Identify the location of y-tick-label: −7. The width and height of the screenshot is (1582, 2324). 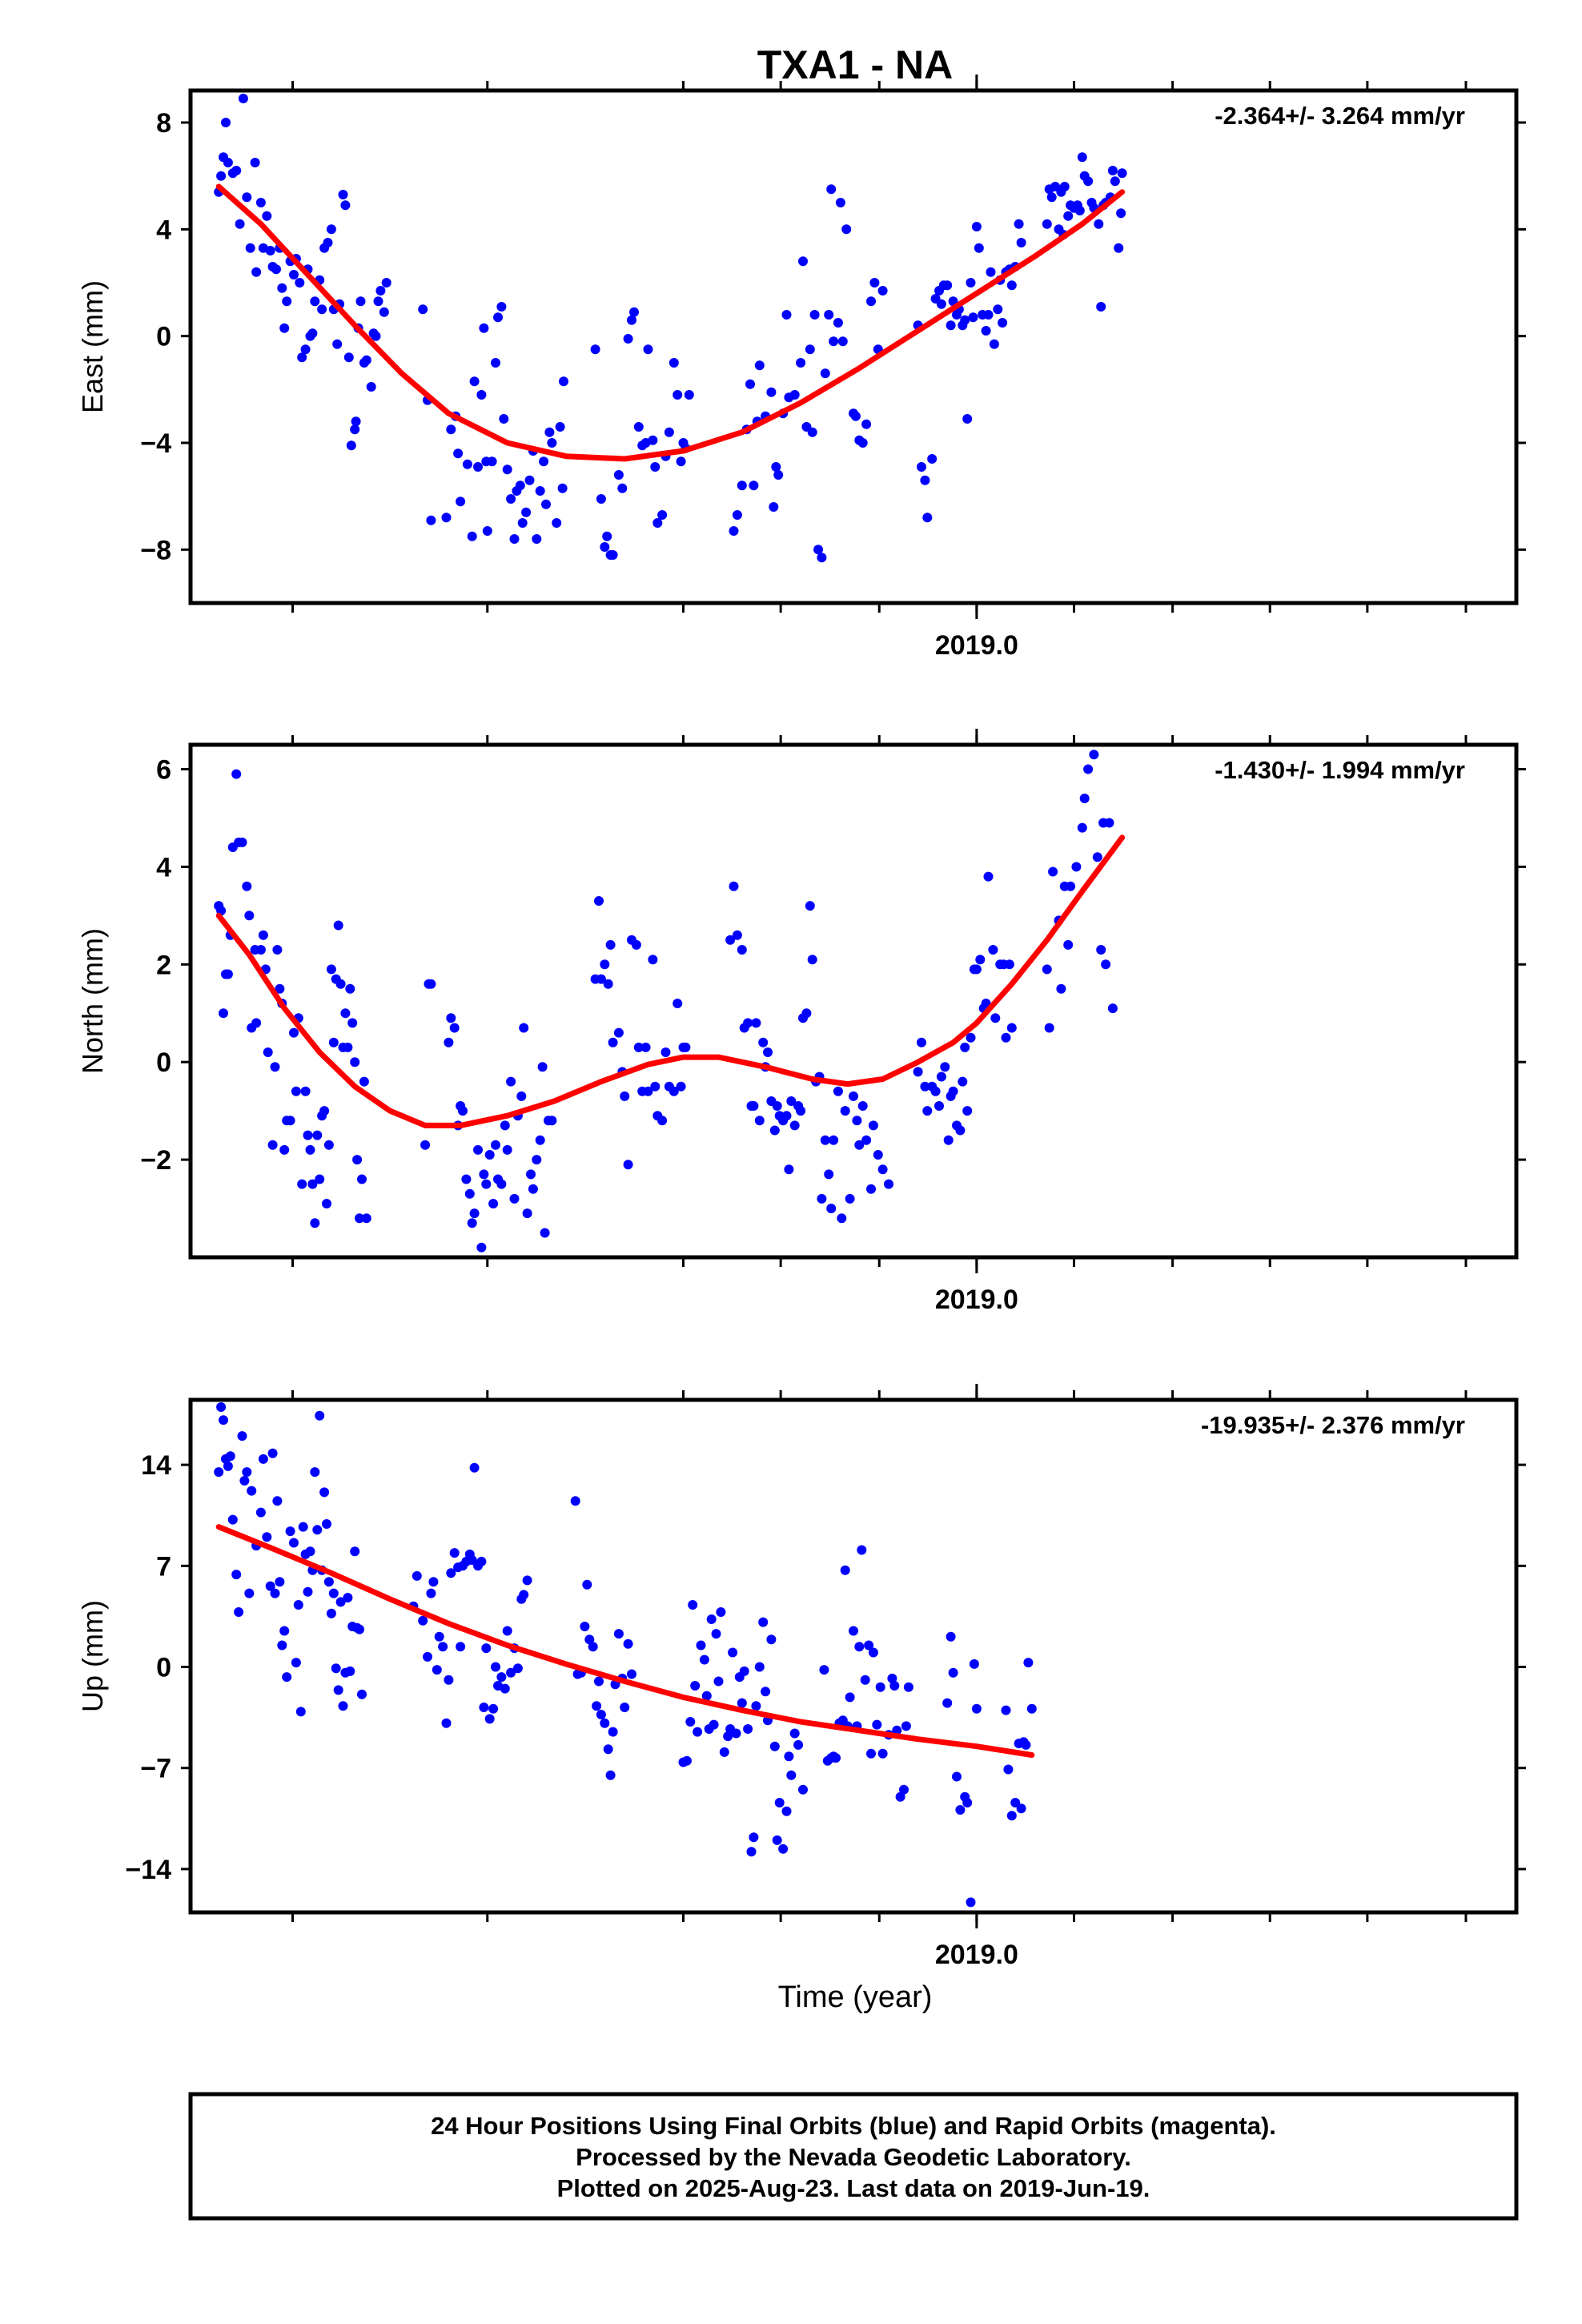
(155, 1769).